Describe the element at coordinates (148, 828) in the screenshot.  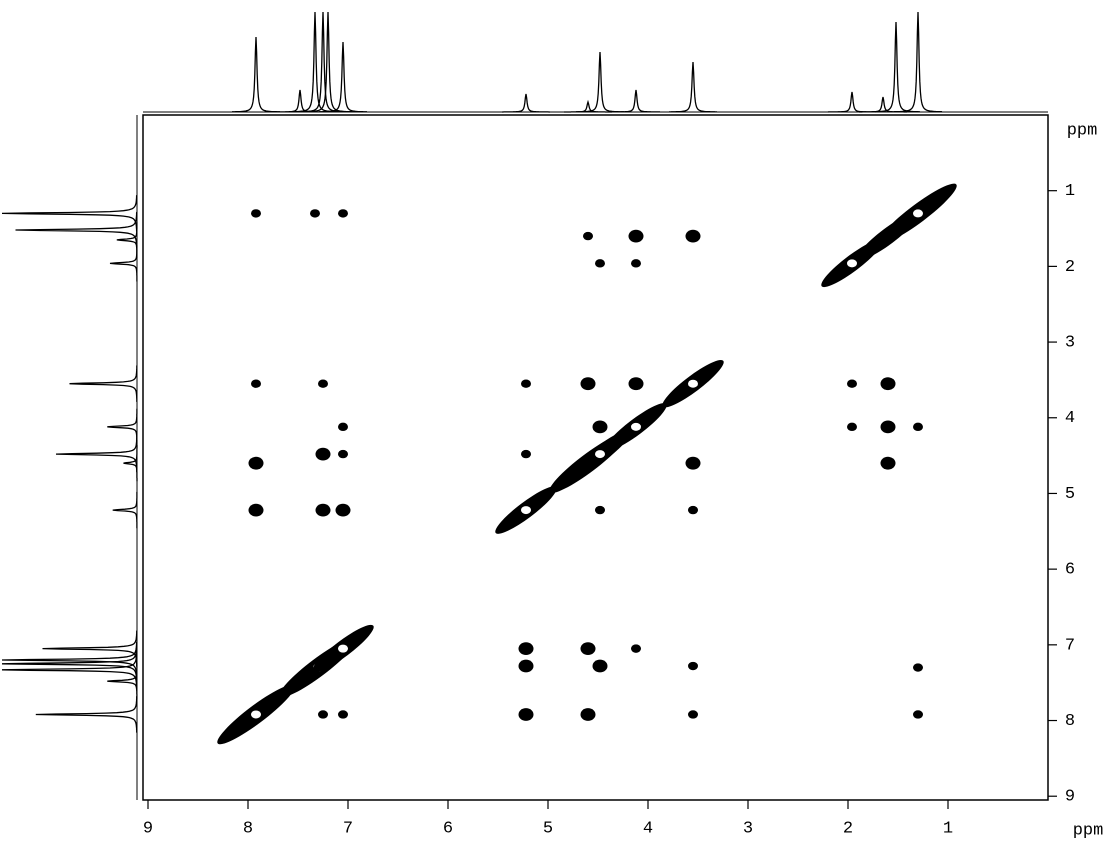
I see `x-tick-label: 9` at that location.